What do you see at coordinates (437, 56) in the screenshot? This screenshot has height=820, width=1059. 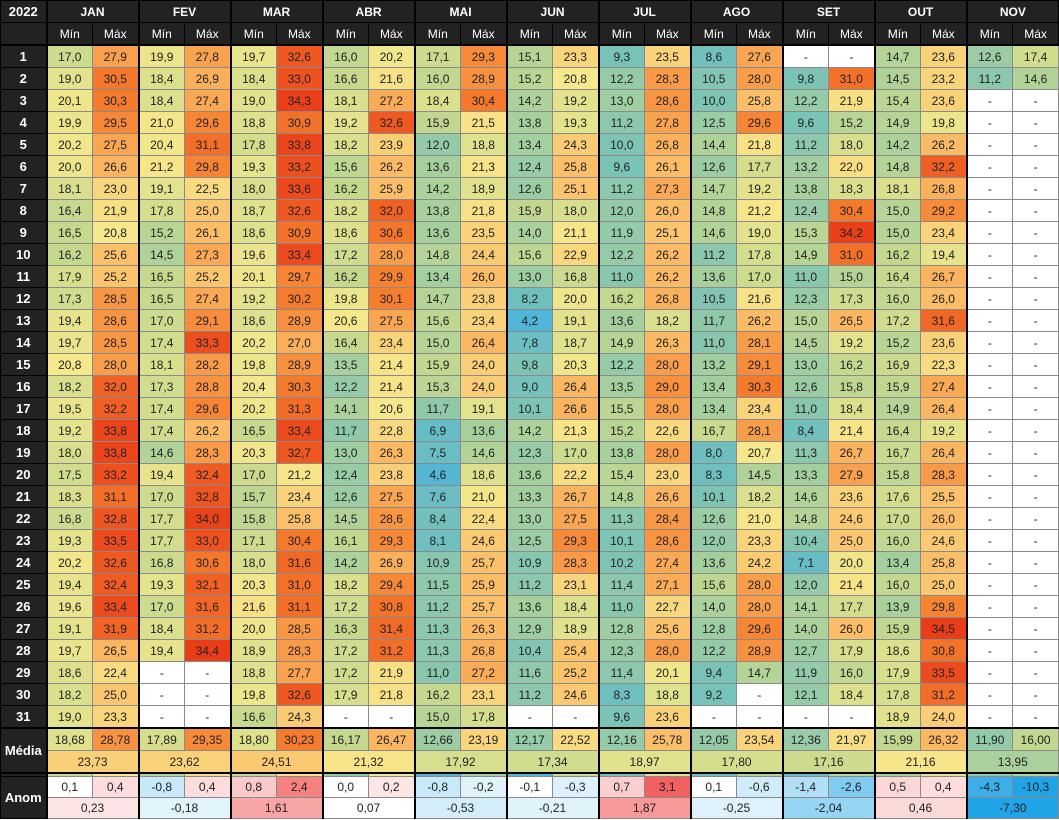 I see `temp-cell: 17,1` at bounding box center [437, 56].